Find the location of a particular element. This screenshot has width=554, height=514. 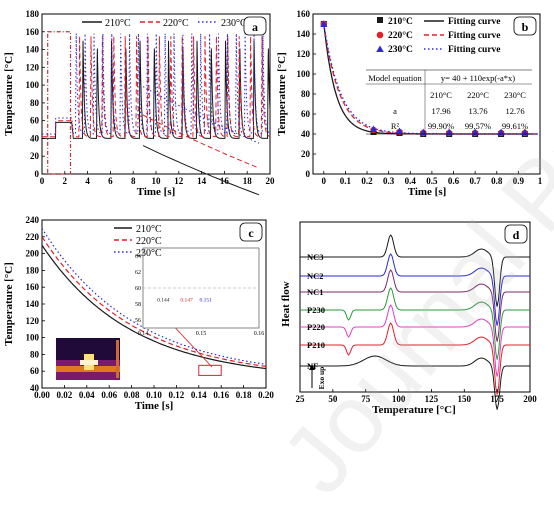

panel-c-y-tick-label-2: 80 is located at coordinates (35, 354).